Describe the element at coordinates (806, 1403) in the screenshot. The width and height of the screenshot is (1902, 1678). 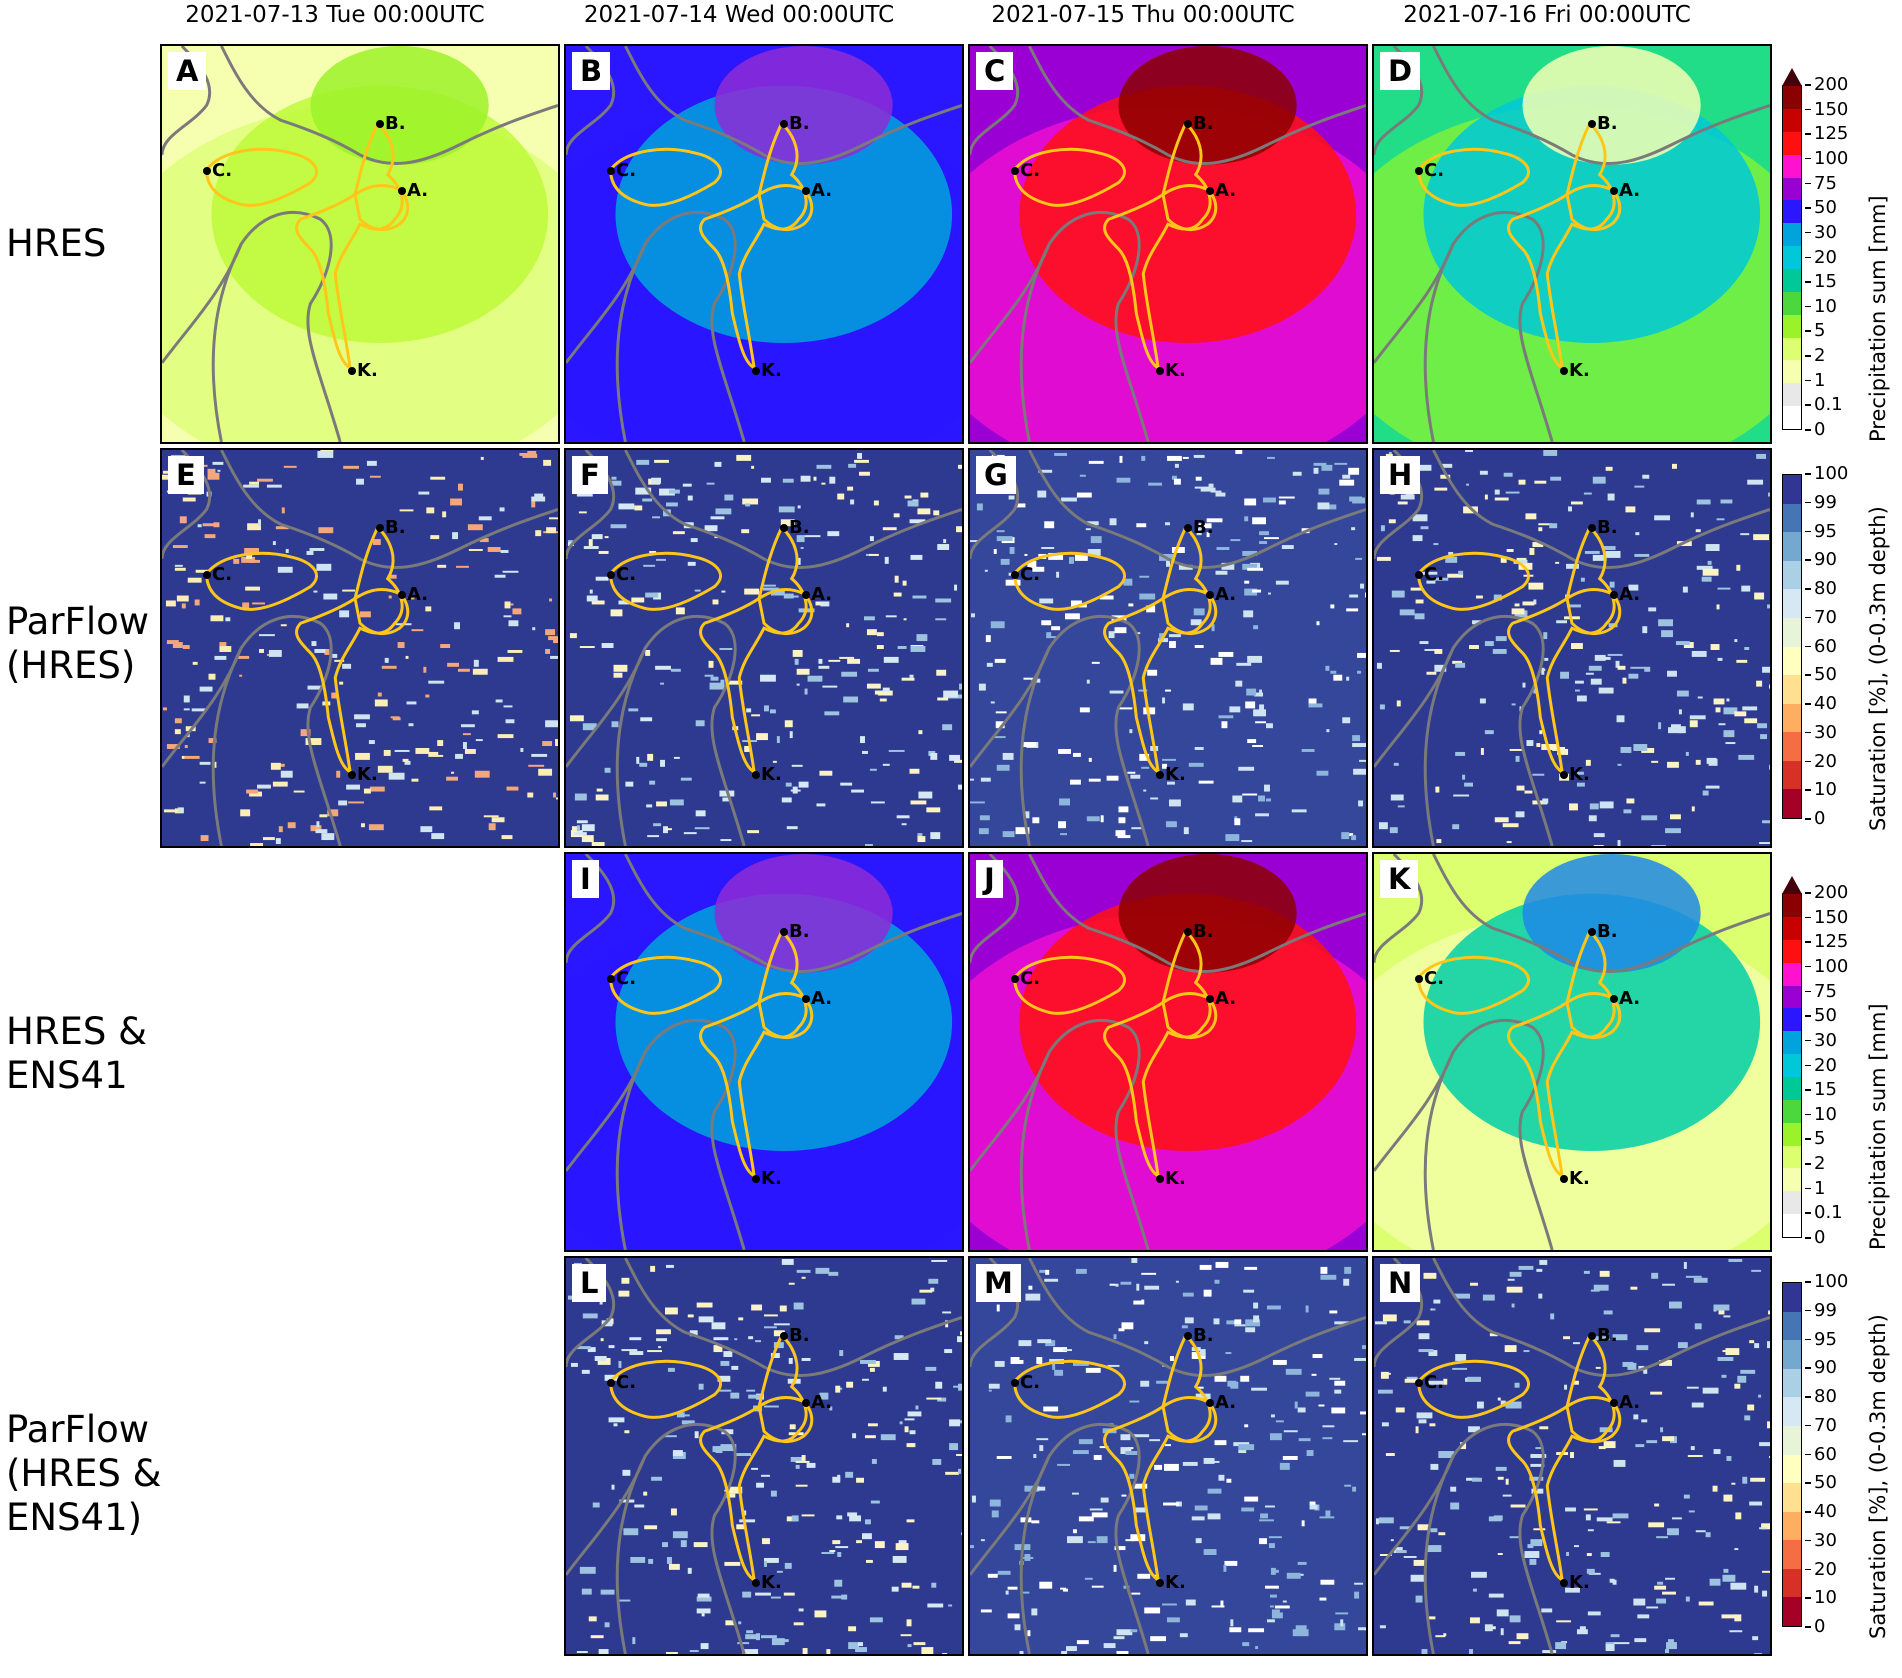
I see `city-dot` at that location.